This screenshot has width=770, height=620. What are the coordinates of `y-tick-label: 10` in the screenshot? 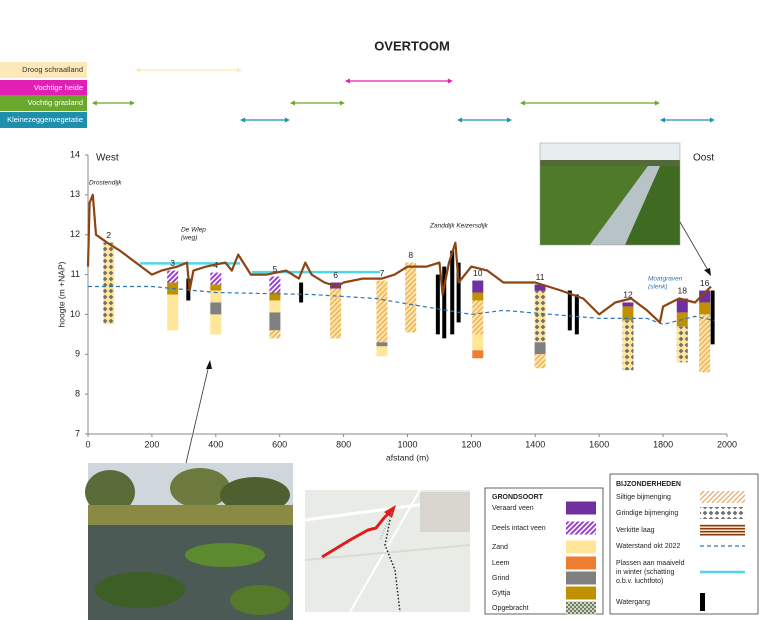 It's located at (75, 314).